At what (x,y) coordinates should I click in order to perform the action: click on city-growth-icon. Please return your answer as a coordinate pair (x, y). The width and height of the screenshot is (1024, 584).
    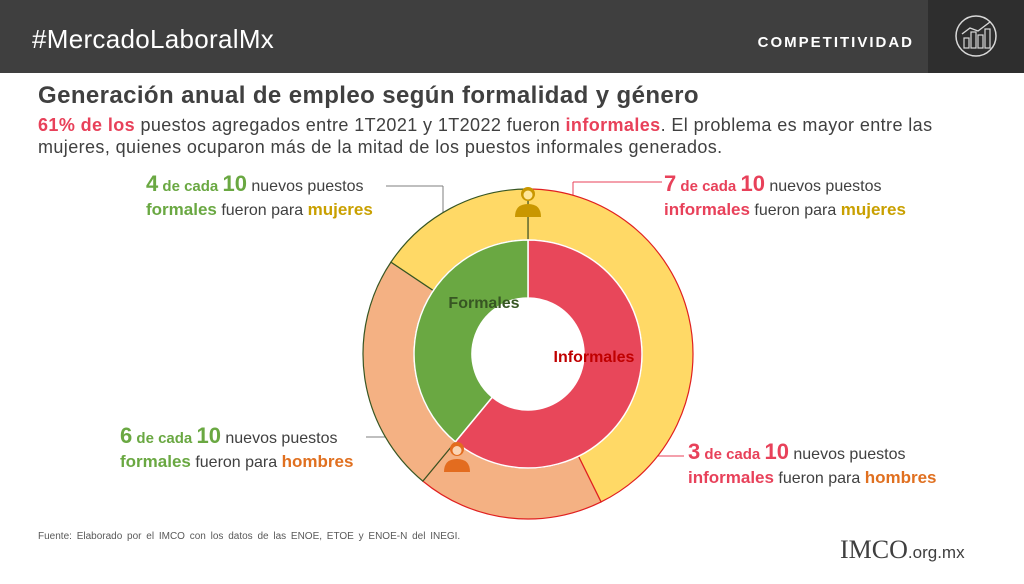
    Looking at the image, I should click on (976, 36).